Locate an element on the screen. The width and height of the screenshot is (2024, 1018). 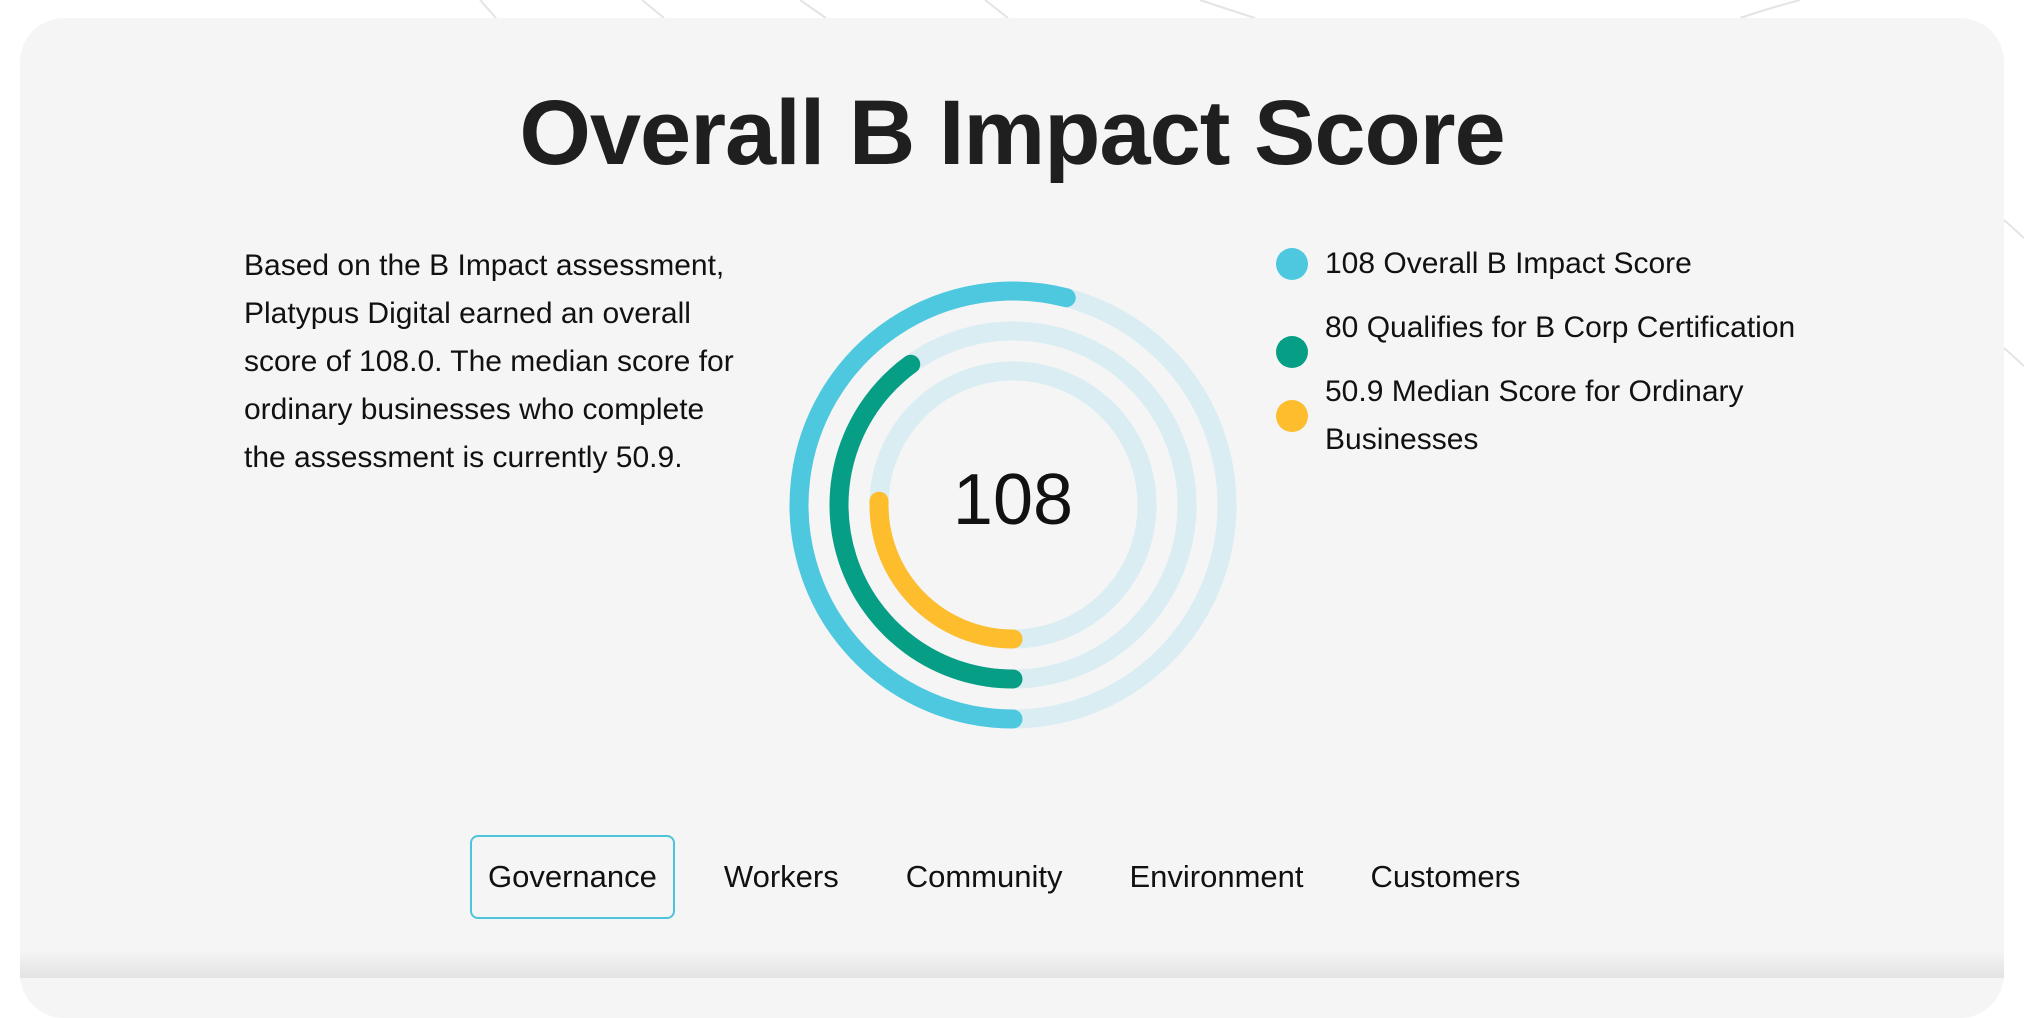
legend-label: 108 Overall B Impact Score is located at coordinates (1508, 263).